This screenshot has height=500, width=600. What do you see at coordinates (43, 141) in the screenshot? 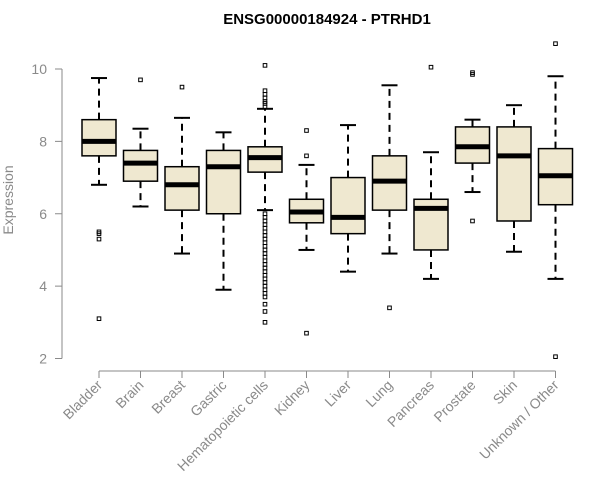
I see `y-tick-label: 8` at bounding box center [43, 141].